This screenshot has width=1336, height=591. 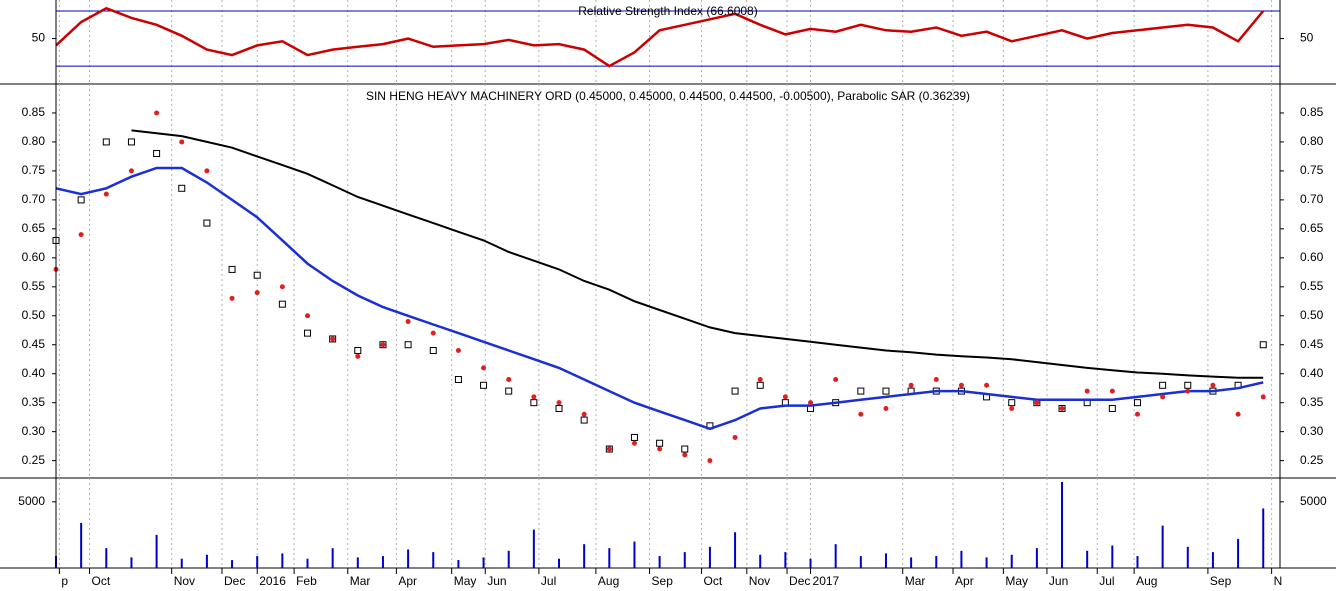 What do you see at coordinates (34, 112) in the screenshot?
I see `y-tick-label: 0.85` at bounding box center [34, 112].